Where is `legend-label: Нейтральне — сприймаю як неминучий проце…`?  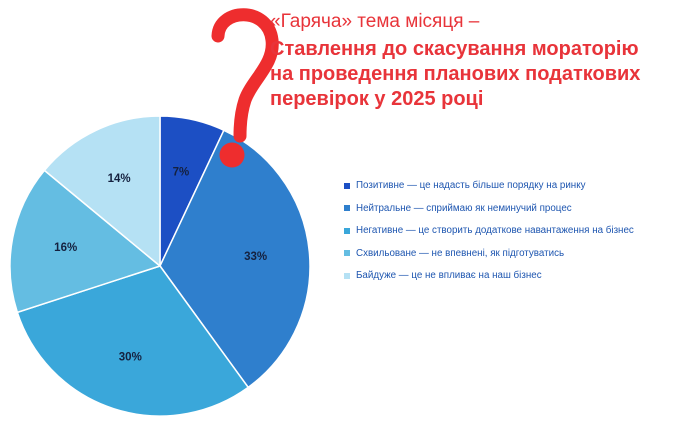
legend-label: Нейтральне — сприймаю як неминучий проце… is located at coordinates (464, 208).